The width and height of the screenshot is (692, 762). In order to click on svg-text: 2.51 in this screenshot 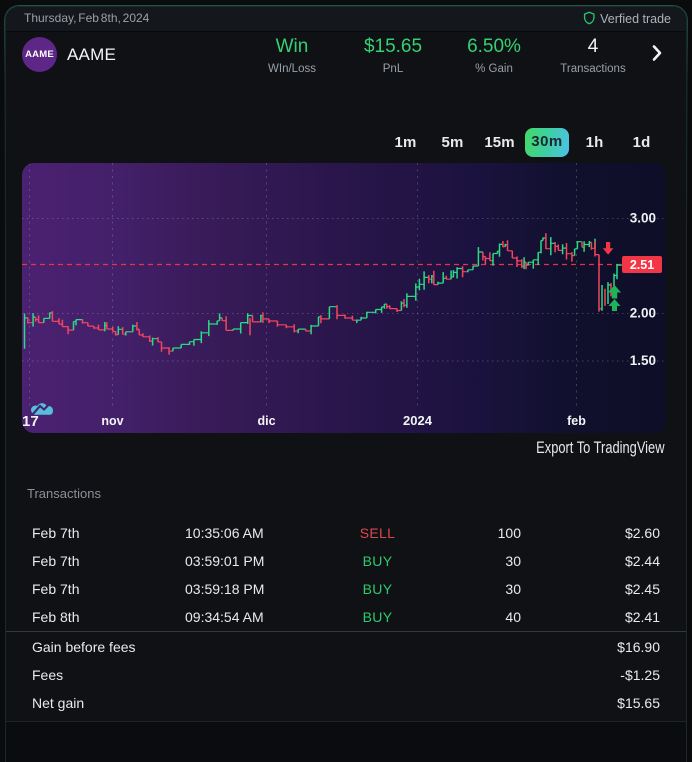, I will do `click(642, 265)`.